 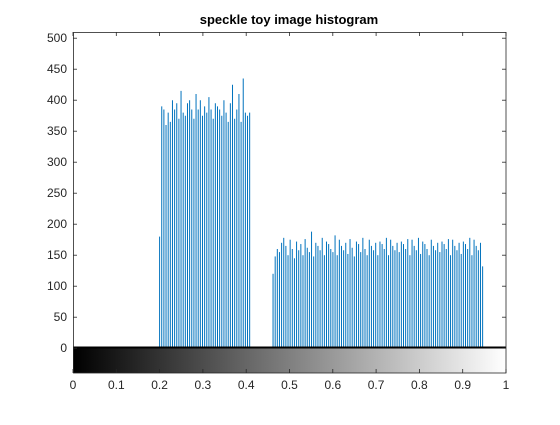 I want to click on y-tick-label: 150, so click(x=57, y=255).